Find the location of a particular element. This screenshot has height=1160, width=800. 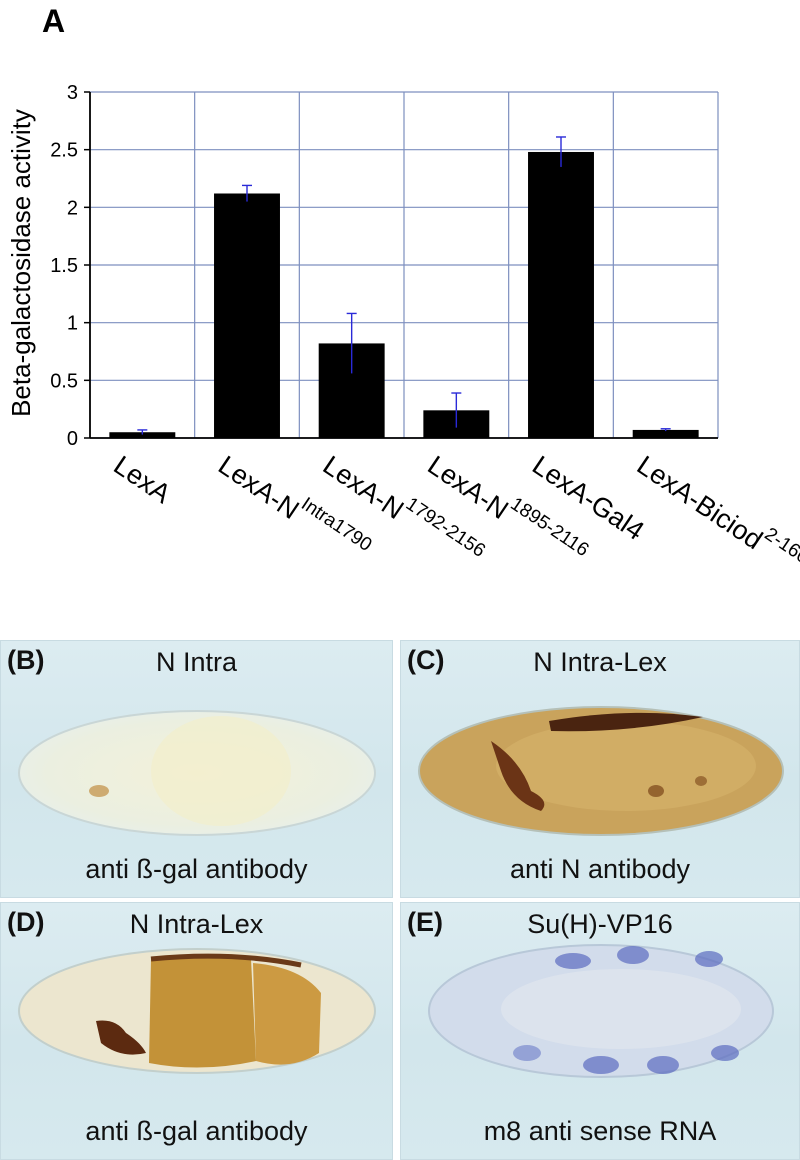

panel-d: (D) N Intra-Lex anti ß-gal antibody is located at coordinates (196, 1031).